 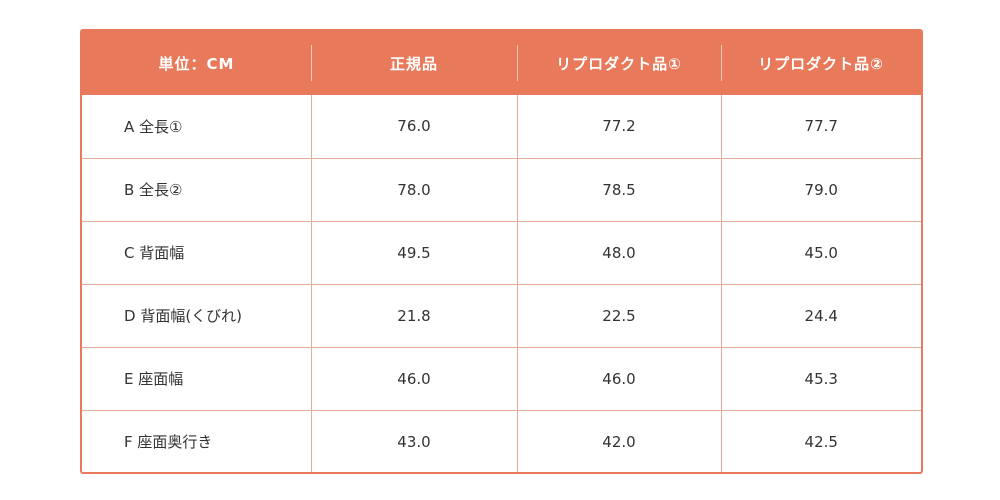 What do you see at coordinates (618, 440) in the screenshot?
I see `cell-reproduct-1: 42.0` at bounding box center [618, 440].